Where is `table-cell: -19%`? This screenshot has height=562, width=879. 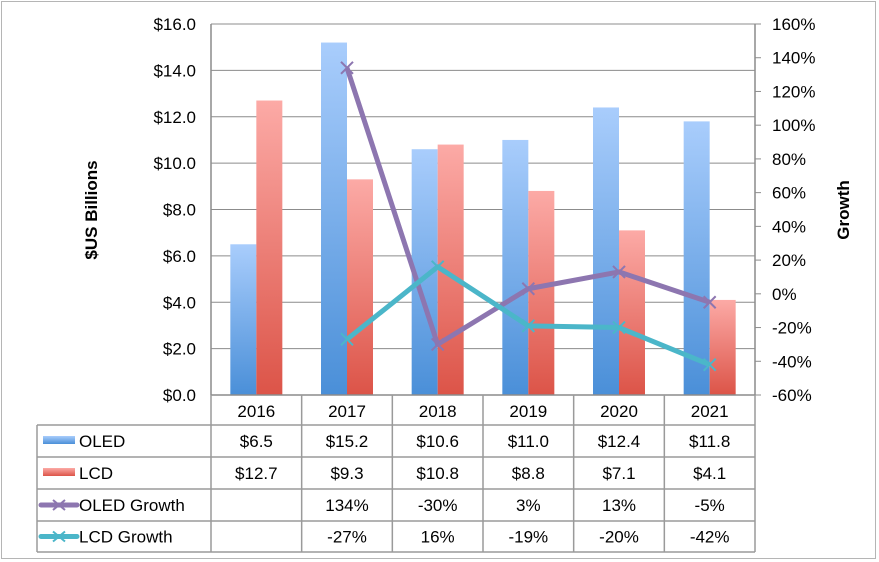
table-cell: -19% is located at coordinates (528, 537).